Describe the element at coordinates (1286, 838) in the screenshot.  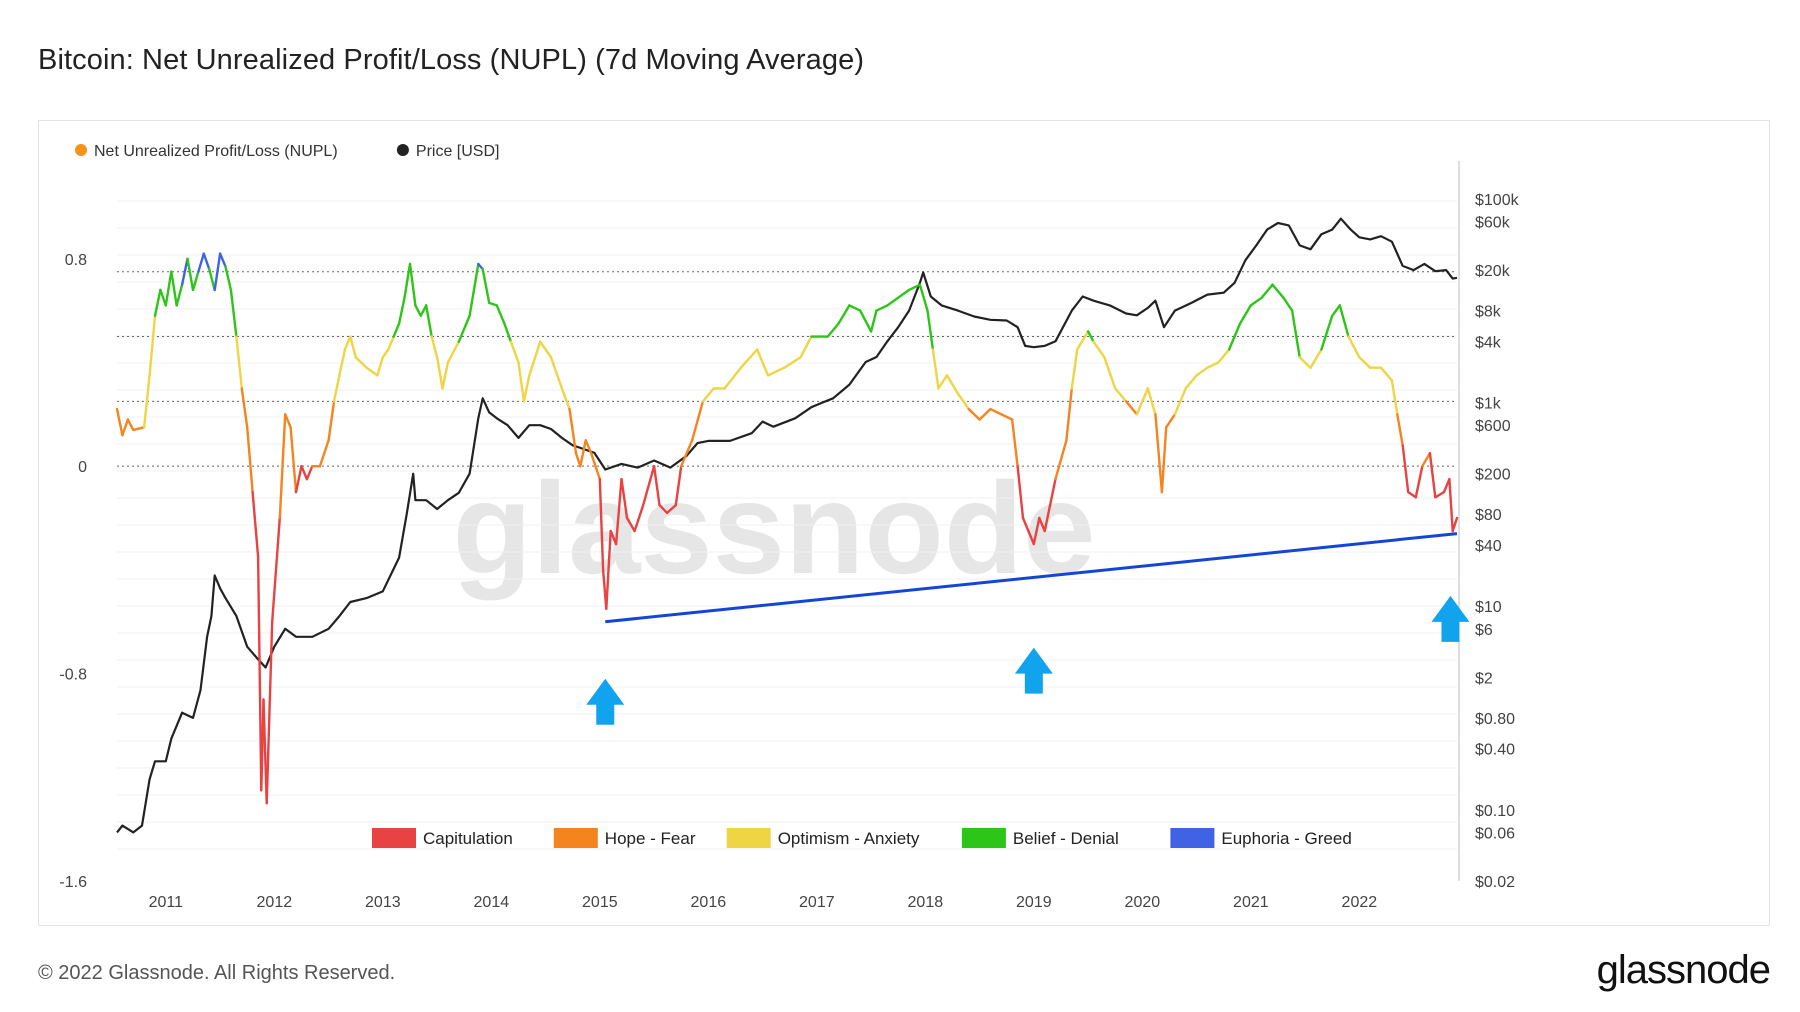
I see `zone-legend-label: Euphoria - Greed` at that location.